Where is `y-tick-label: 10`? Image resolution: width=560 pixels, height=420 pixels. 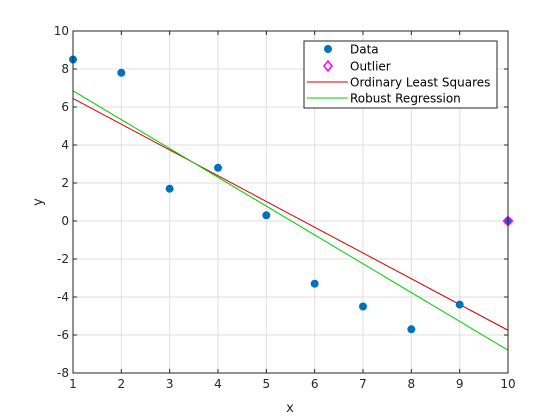
y-tick-label: 10 is located at coordinates (61, 31).